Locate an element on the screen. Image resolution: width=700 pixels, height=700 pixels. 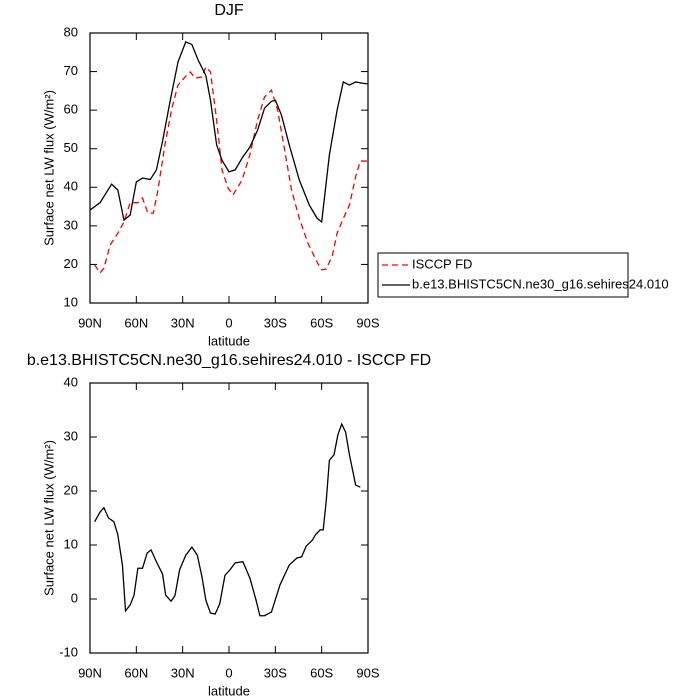
legend-box is located at coordinates (503, 275).